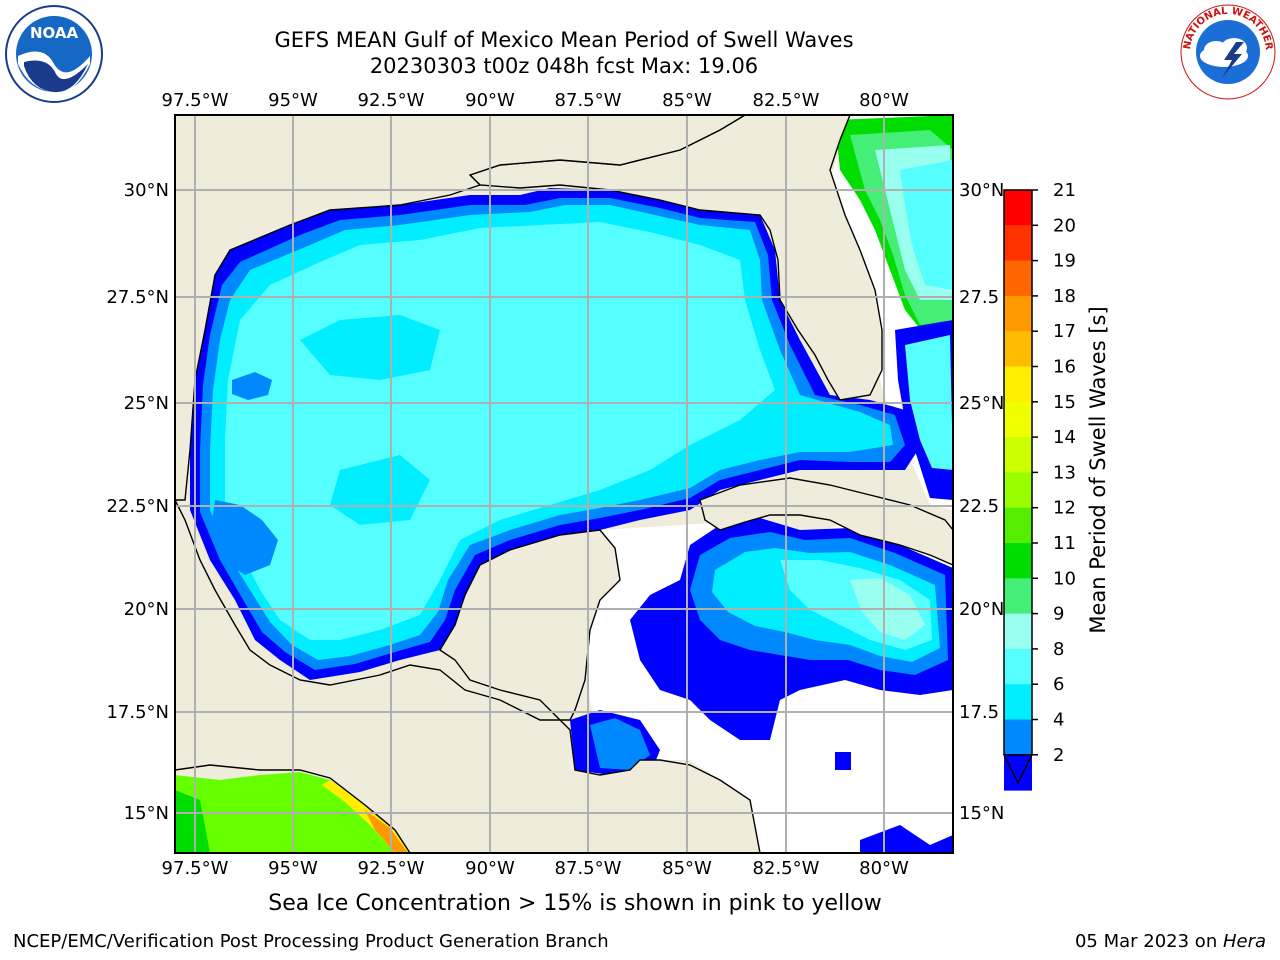 The width and height of the screenshot is (1280, 960). What do you see at coordinates (1064, 261) in the screenshot?
I see `colorbar-tick-label: 19` at bounding box center [1064, 261].